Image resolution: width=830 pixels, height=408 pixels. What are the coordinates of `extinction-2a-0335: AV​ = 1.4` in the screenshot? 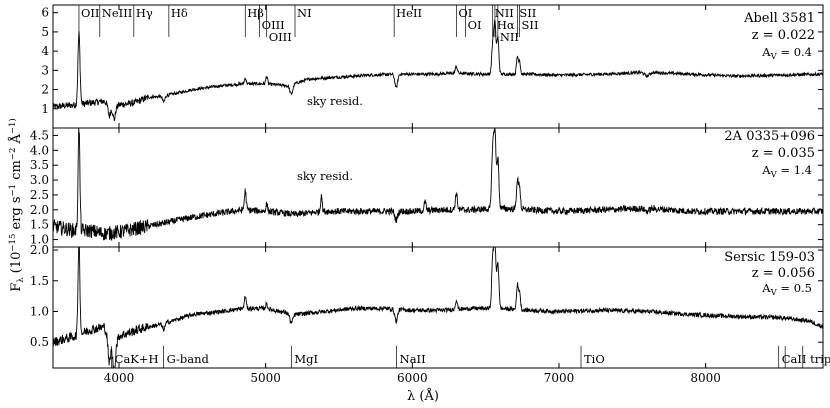 It's located at (786, 171).